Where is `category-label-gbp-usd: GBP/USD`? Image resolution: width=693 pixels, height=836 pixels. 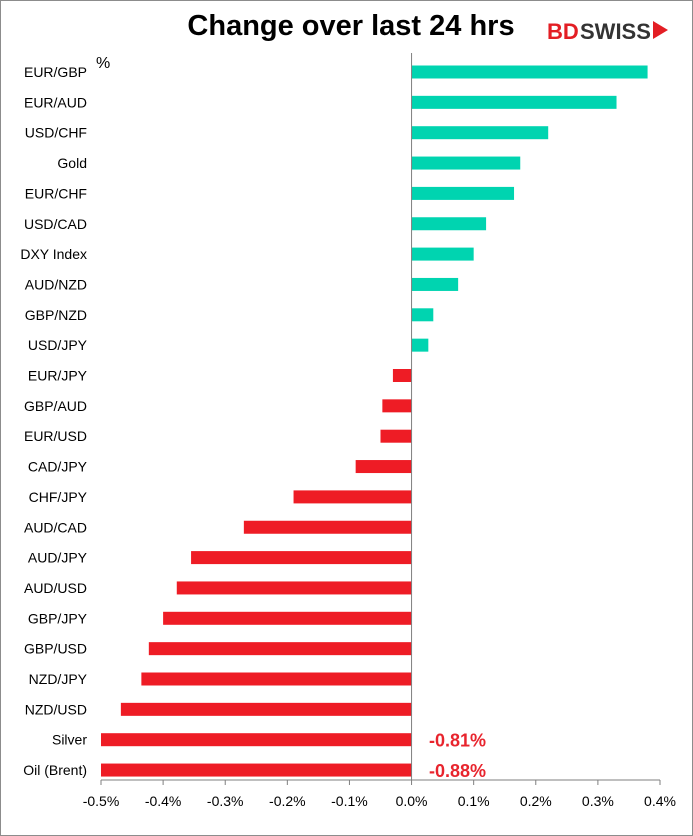
category-label-gbp-usd: GBP/USD is located at coordinates (55, 649).